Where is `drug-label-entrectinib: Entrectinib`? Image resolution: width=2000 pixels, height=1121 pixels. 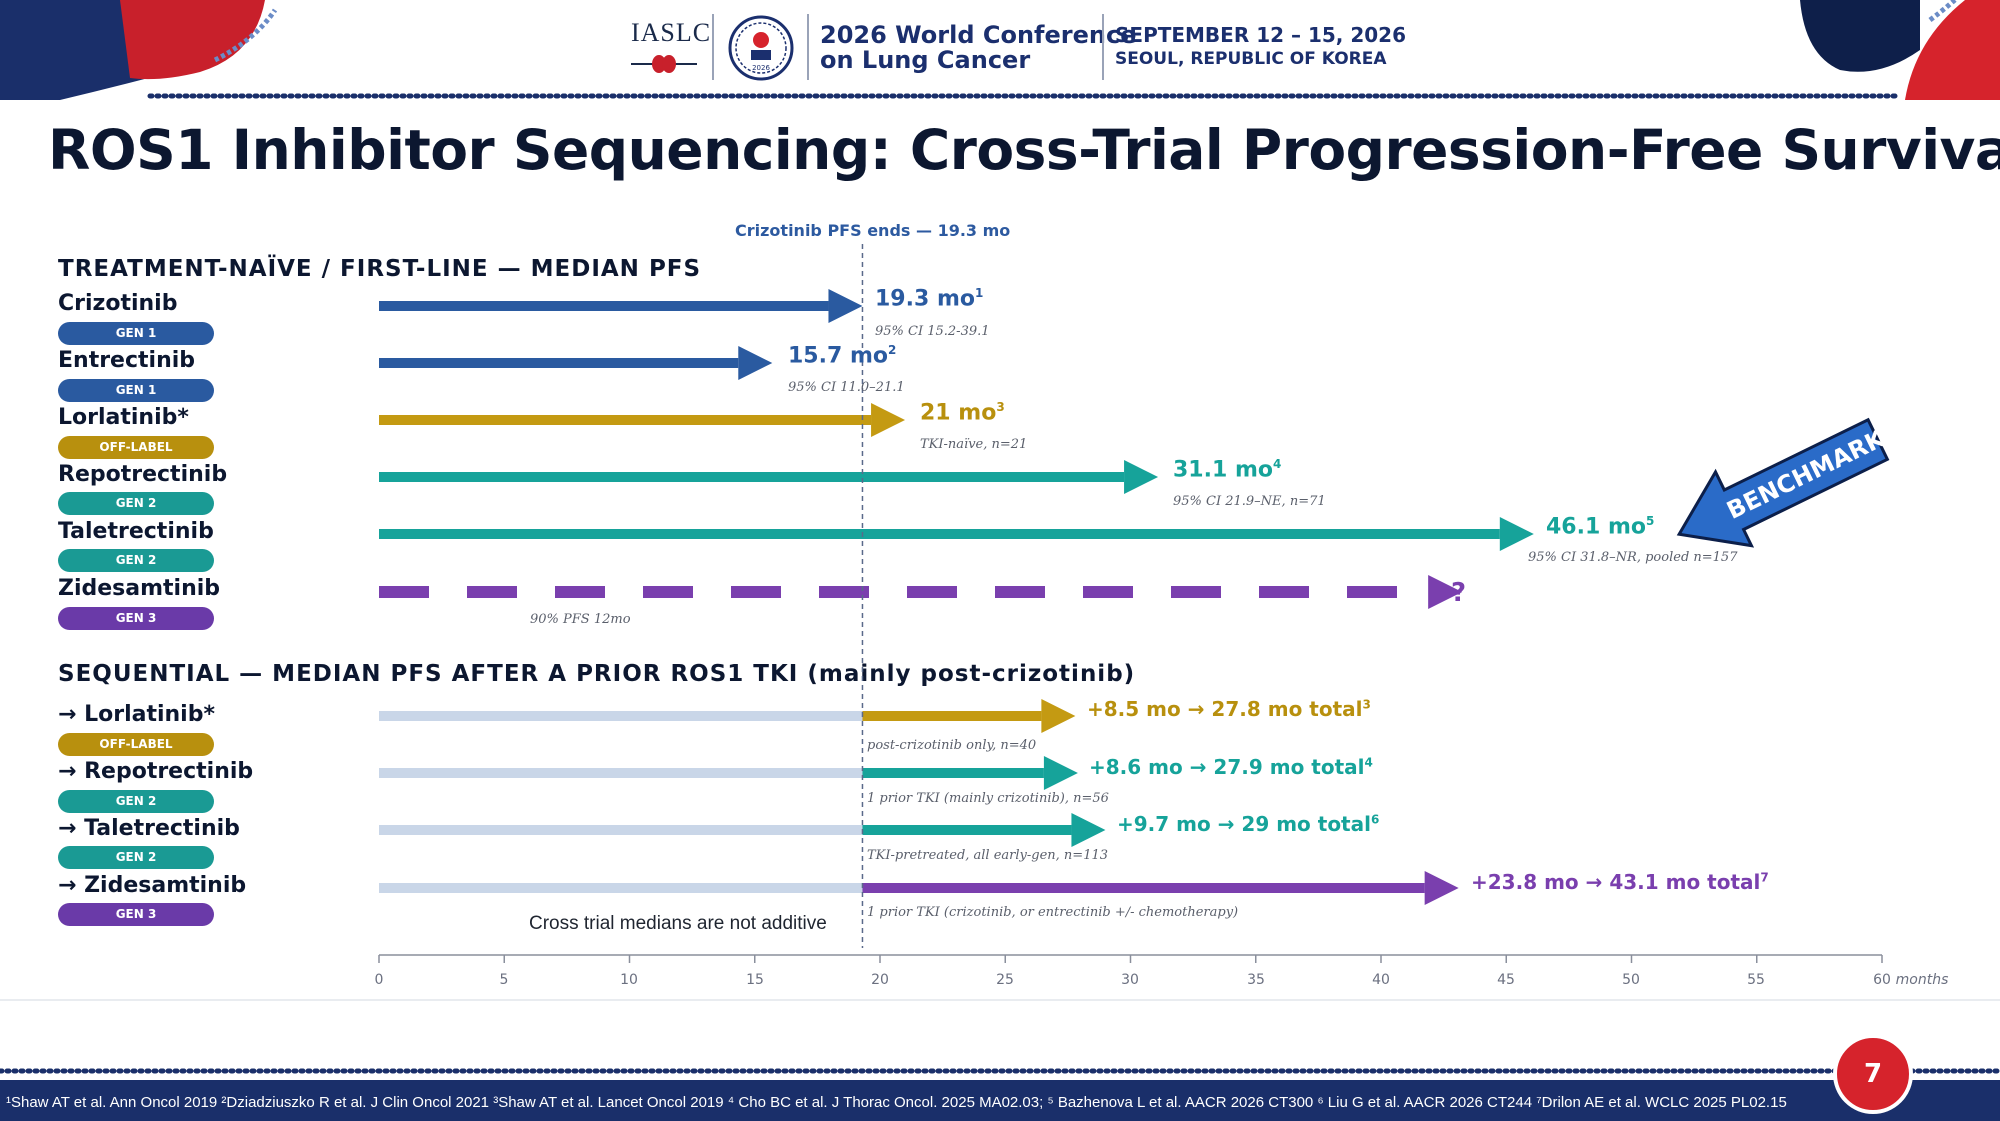 drug-label-entrectinib: Entrectinib is located at coordinates (127, 360).